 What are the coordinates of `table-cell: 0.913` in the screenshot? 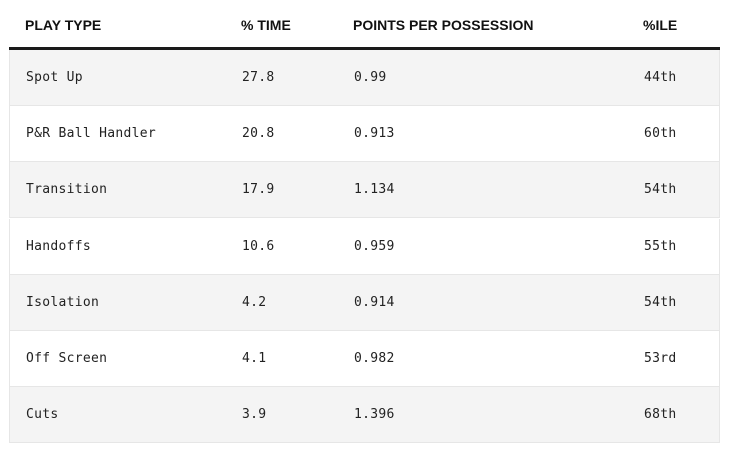 It's located at (374, 134).